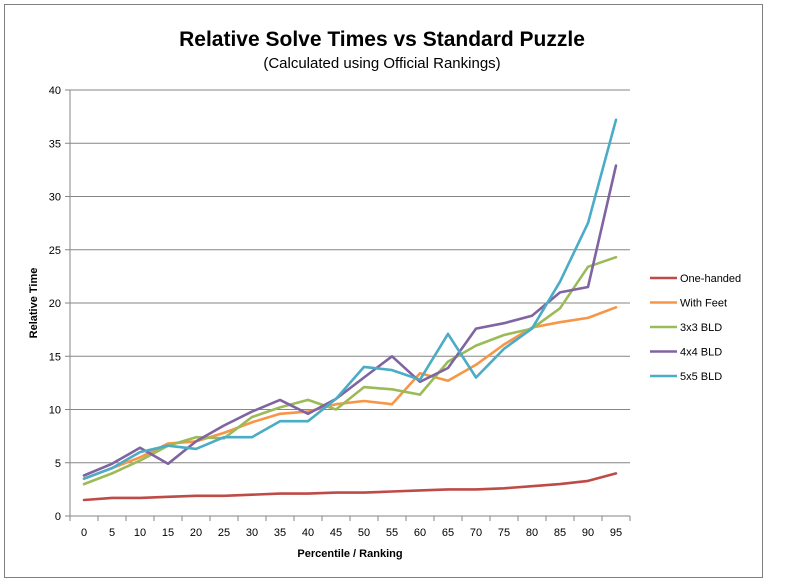 This screenshot has width=789, height=587. What do you see at coordinates (701, 377) in the screenshot?
I see `legend-label-5x5-bld: 5x5 BLD` at bounding box center [701, 377].